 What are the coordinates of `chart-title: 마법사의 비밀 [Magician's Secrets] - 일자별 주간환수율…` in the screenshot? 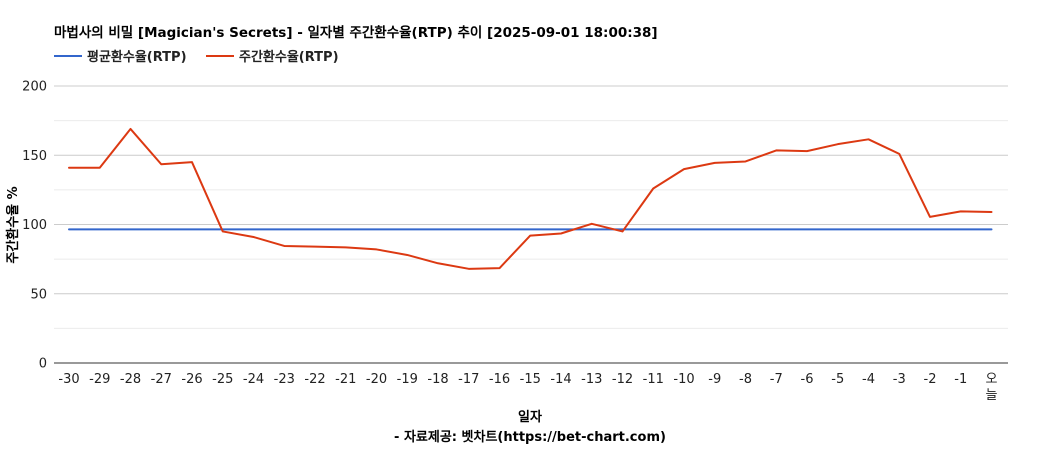 It's located at (356, 32).